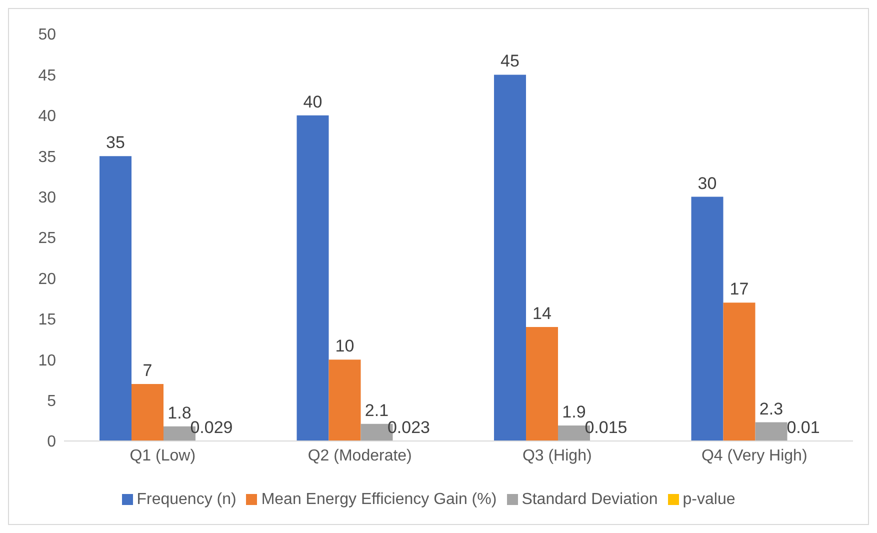  Describe the element at coordinates (590, 499) in the screenshot. I see `legend-label: Standard Deviation` at that location.